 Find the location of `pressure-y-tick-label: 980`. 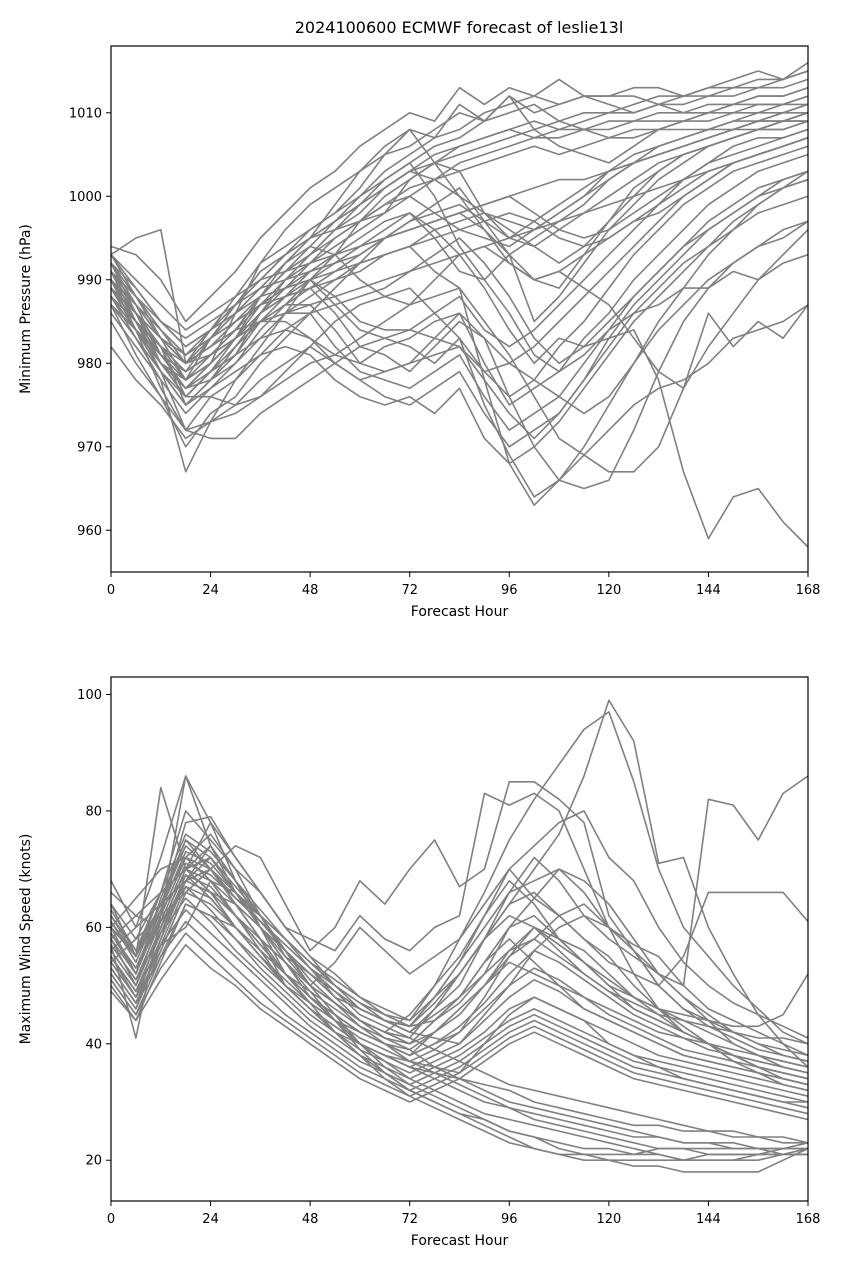

pressure-y-tick-label: 980 is located at coordinates (89, 364).